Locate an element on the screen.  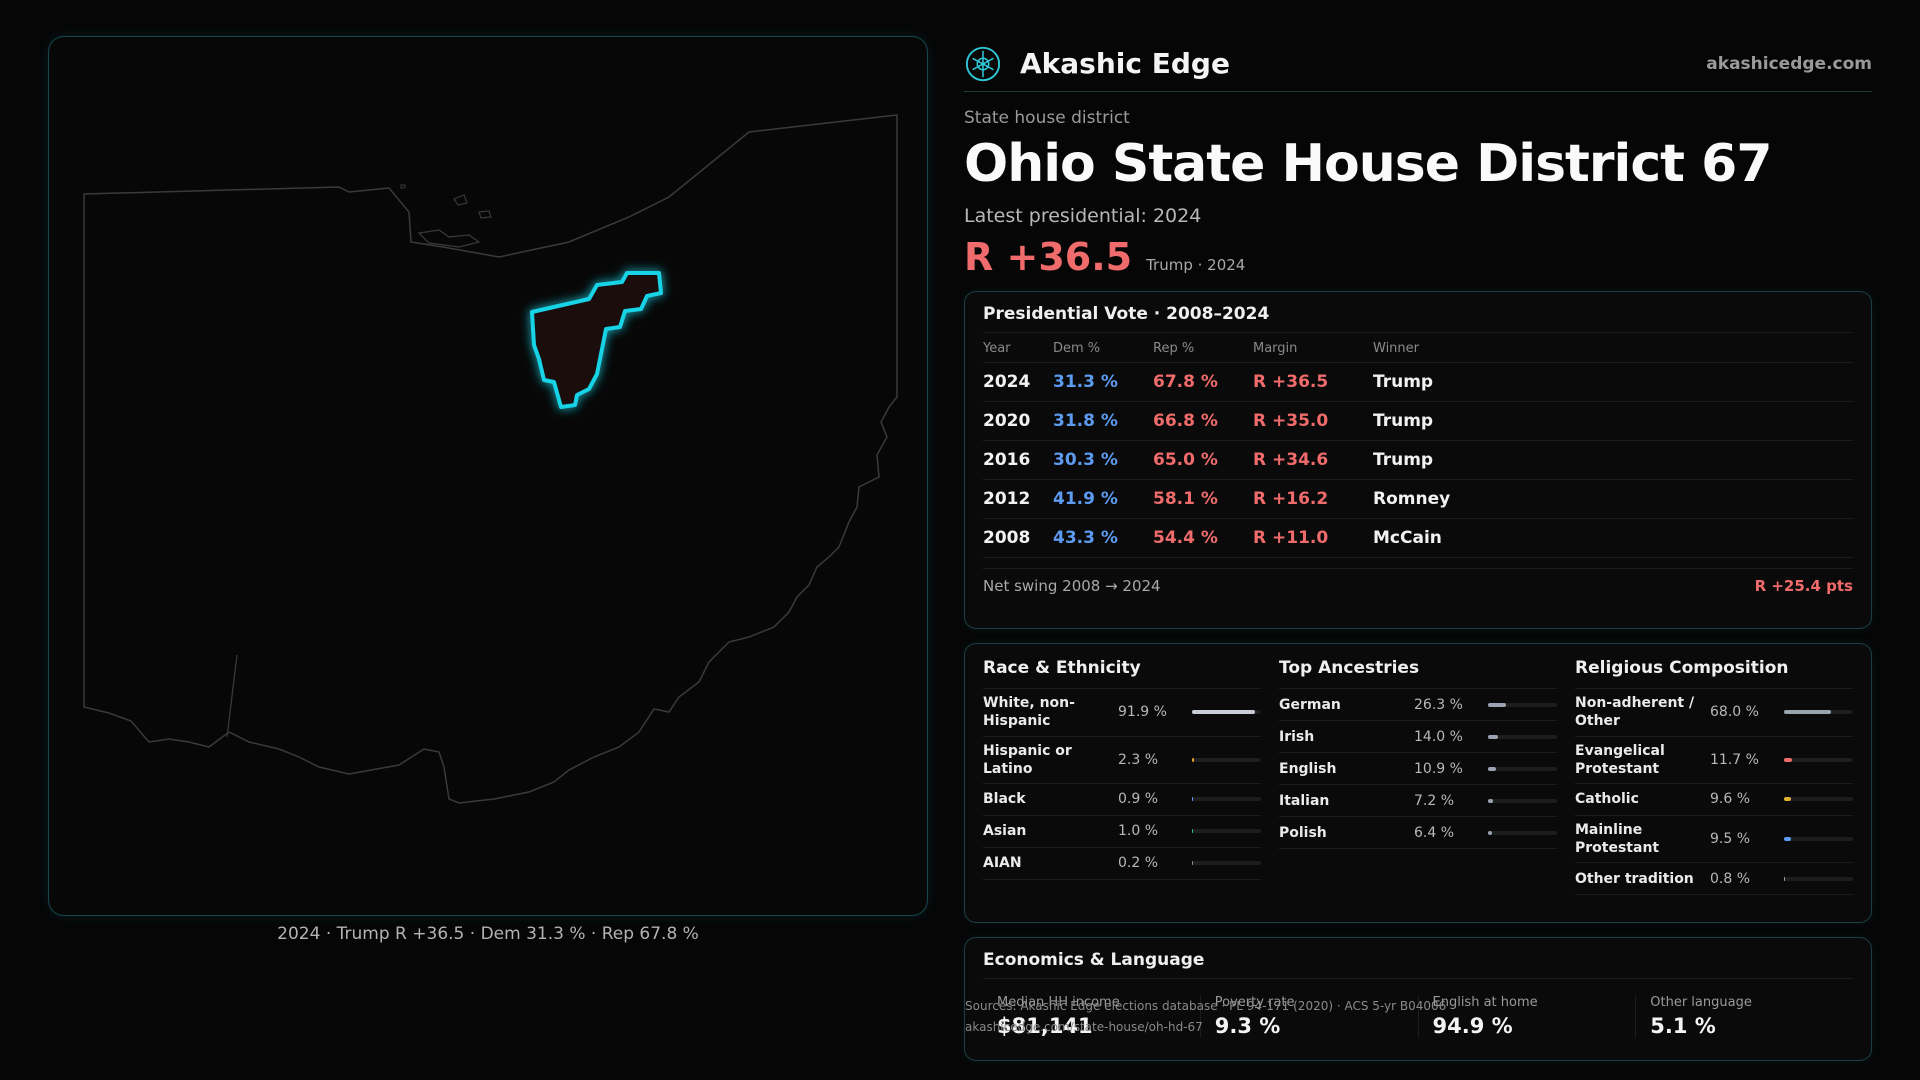
ancestry-label: Irish is located at coordinates (1297, 736).